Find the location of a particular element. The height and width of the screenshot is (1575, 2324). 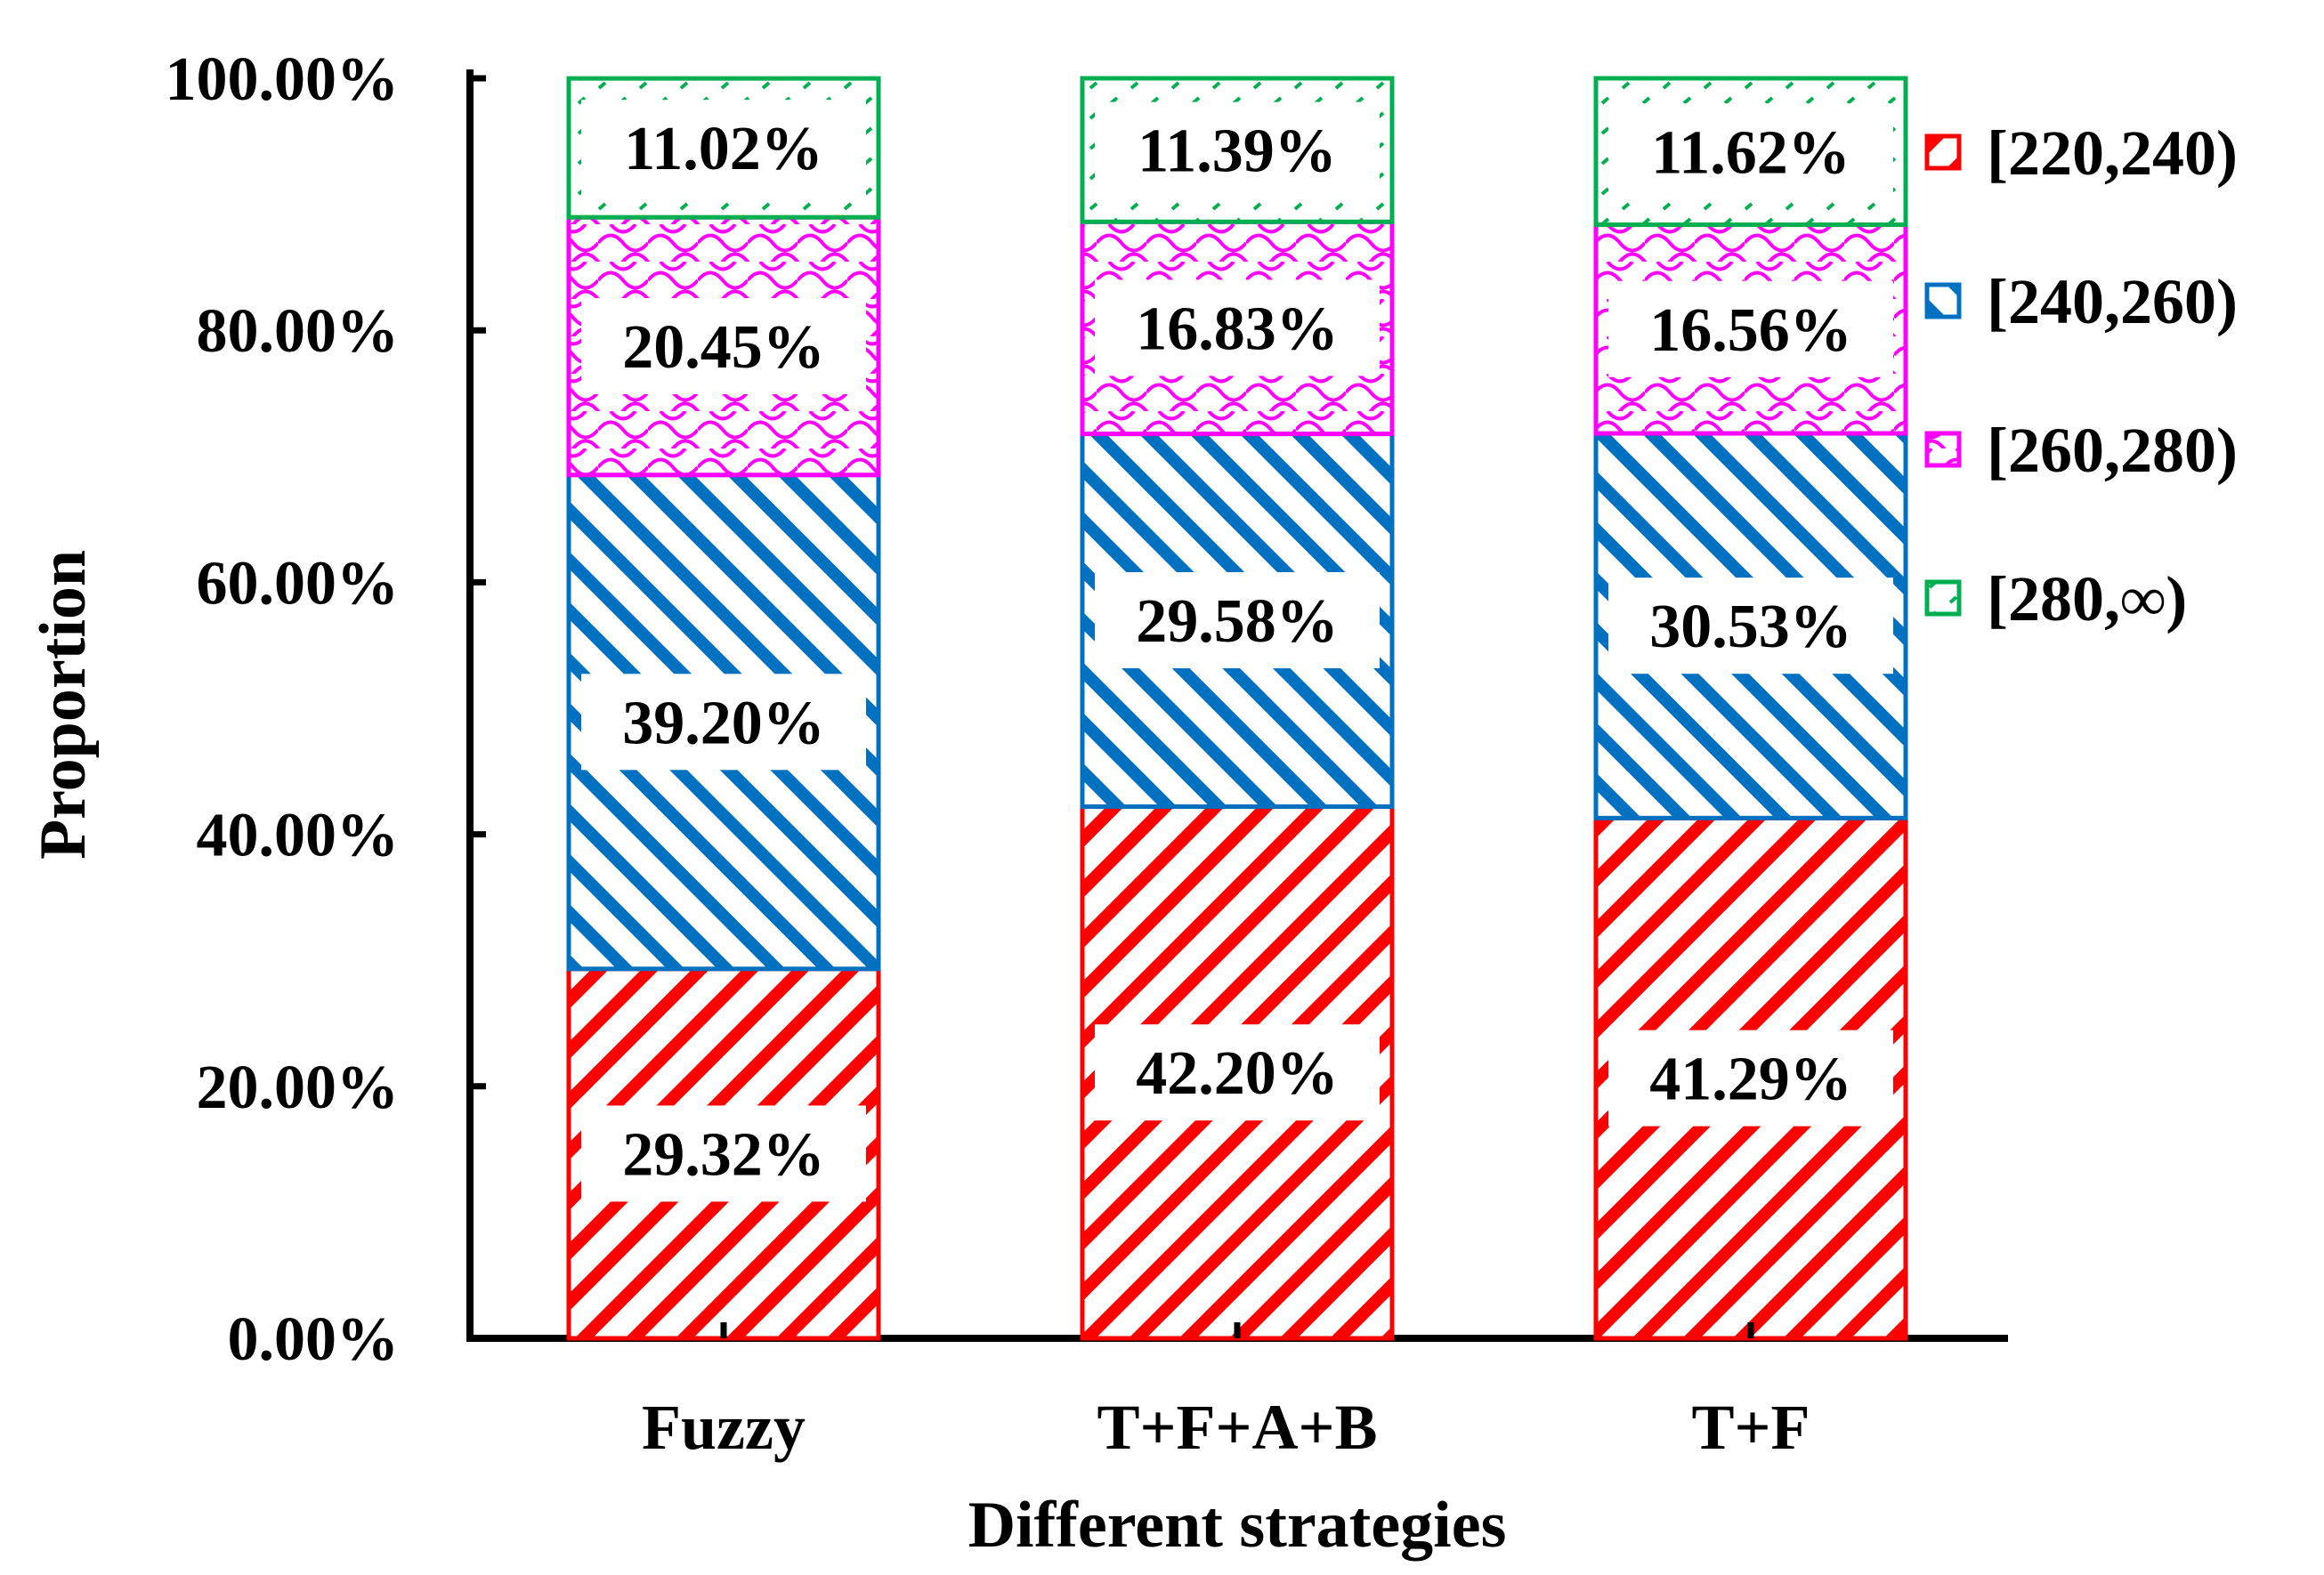

segment-label: 42.20% is located at coordinates (1238, 1073).